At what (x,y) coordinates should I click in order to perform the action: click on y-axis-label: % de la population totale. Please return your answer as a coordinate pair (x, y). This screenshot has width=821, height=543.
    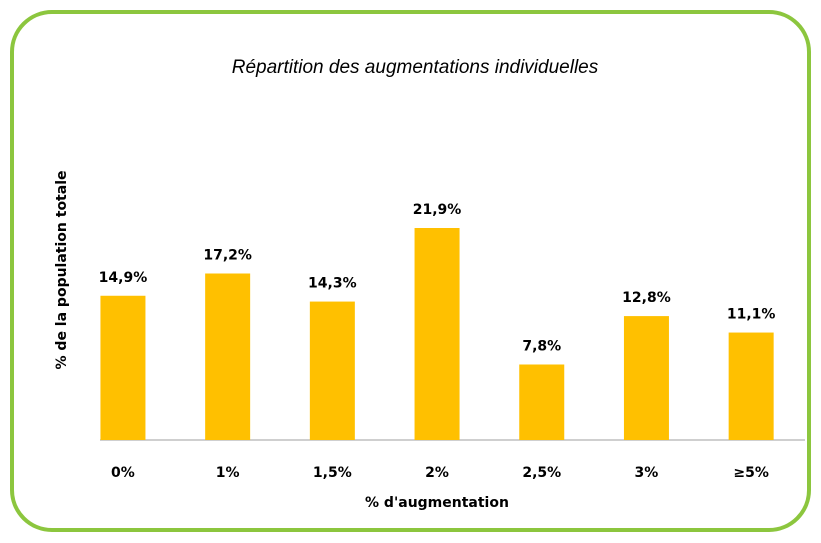
    Looking at the image, I should click on (62, 270).